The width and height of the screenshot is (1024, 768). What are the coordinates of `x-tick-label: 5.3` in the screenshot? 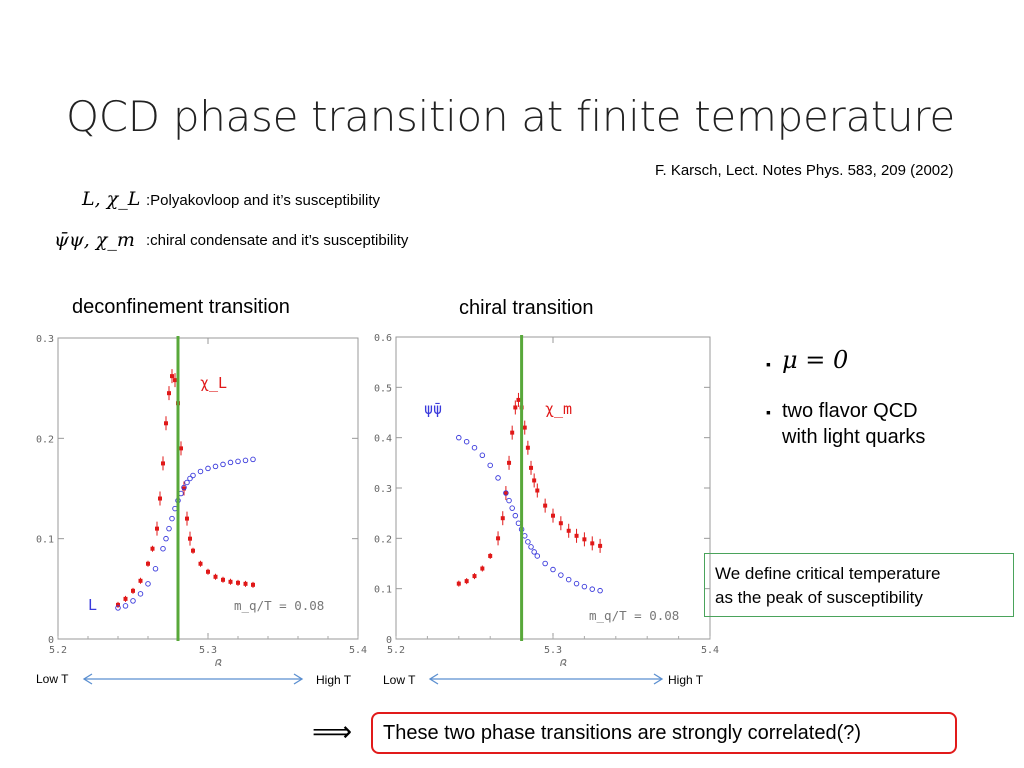 It's located at (553, 650).